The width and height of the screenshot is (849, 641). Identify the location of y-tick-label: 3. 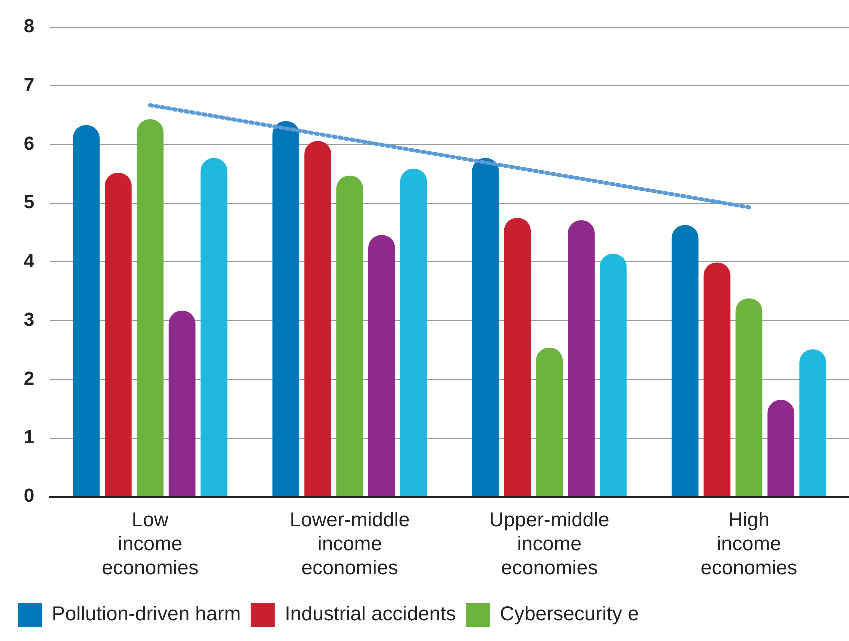
(29, 321).